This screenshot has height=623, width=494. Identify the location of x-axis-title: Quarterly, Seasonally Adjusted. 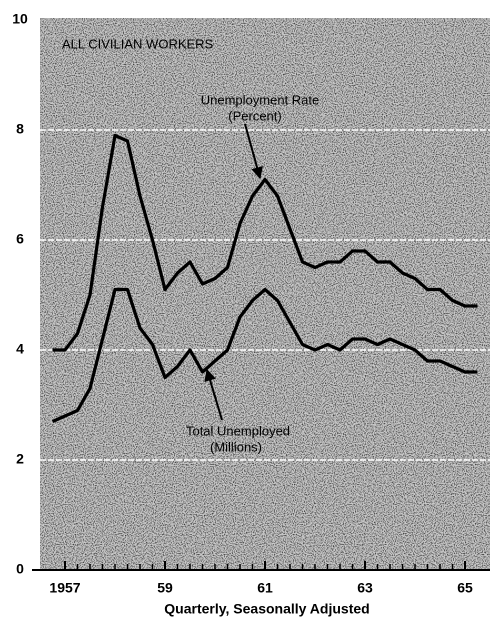
(266, 609).